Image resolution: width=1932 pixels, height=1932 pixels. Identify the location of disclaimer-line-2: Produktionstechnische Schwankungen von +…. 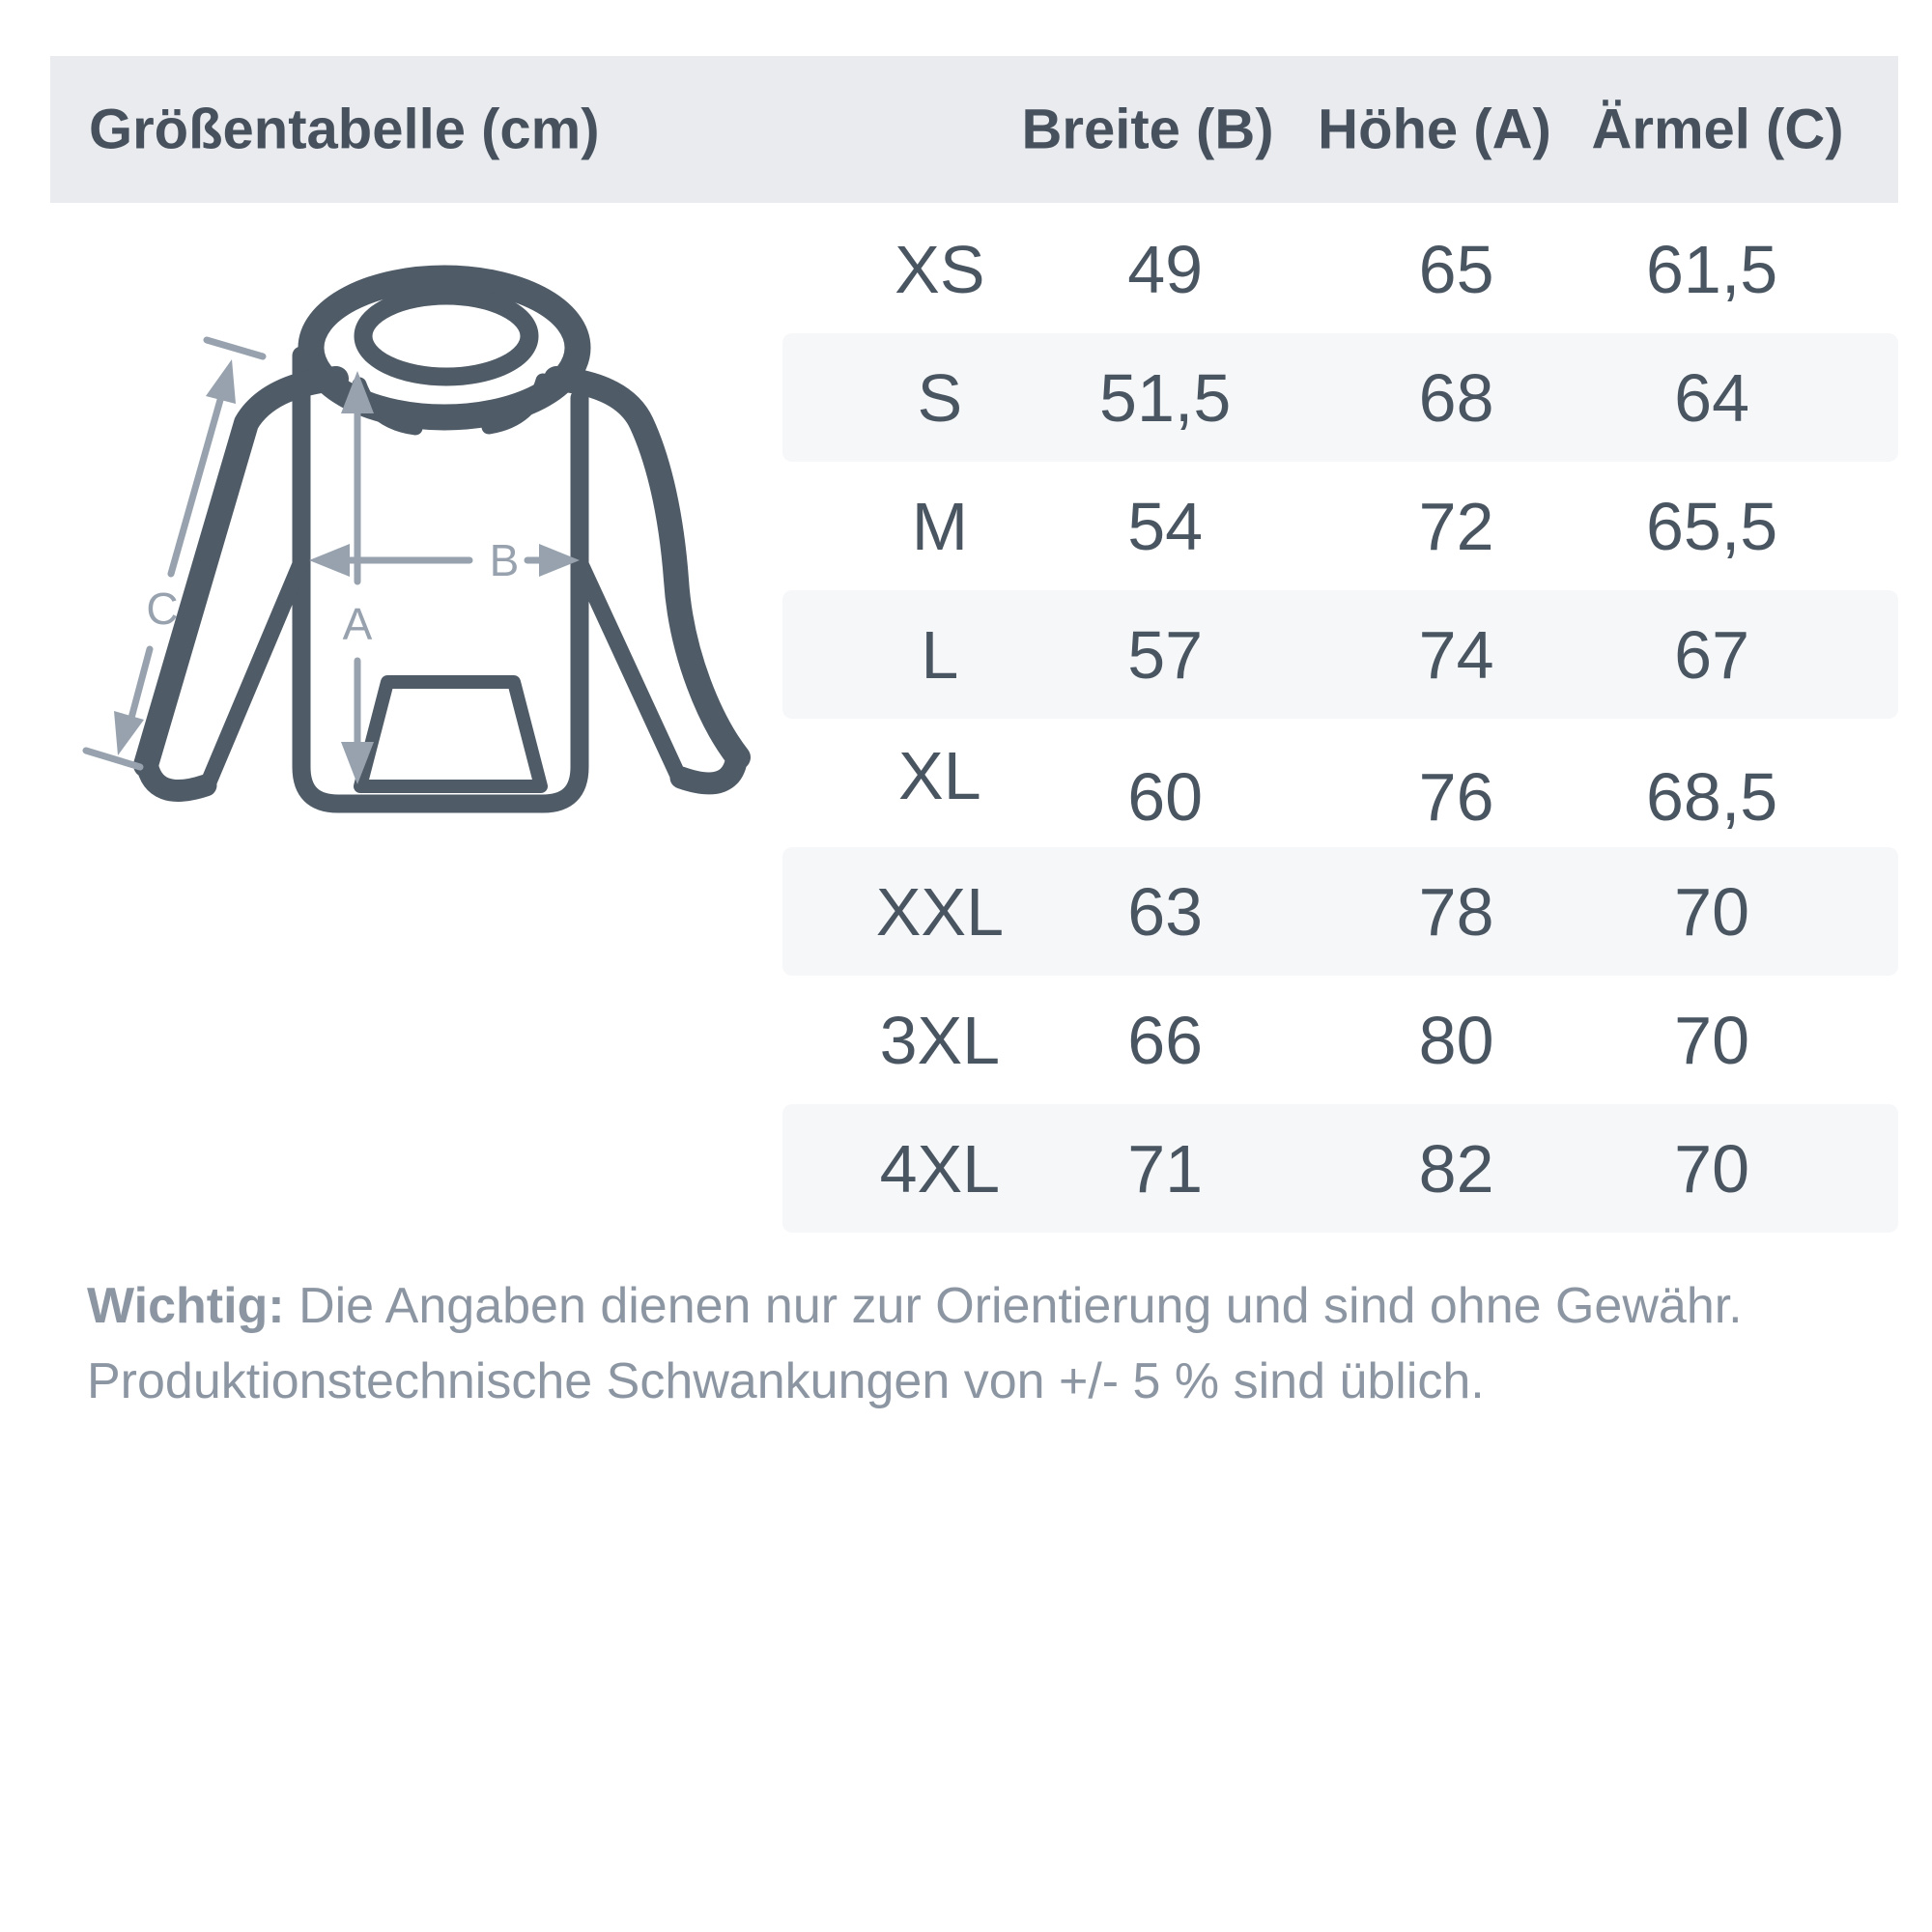
(786, 1381).